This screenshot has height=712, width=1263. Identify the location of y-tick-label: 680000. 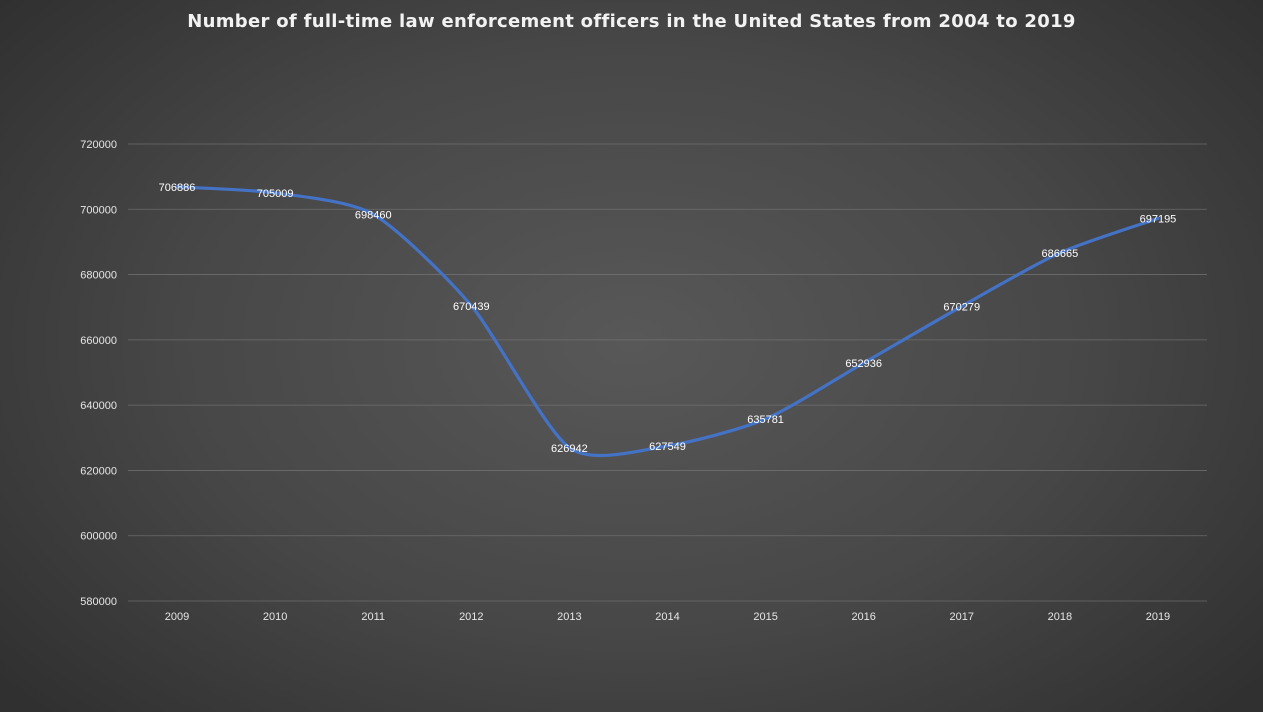
(98, 276).